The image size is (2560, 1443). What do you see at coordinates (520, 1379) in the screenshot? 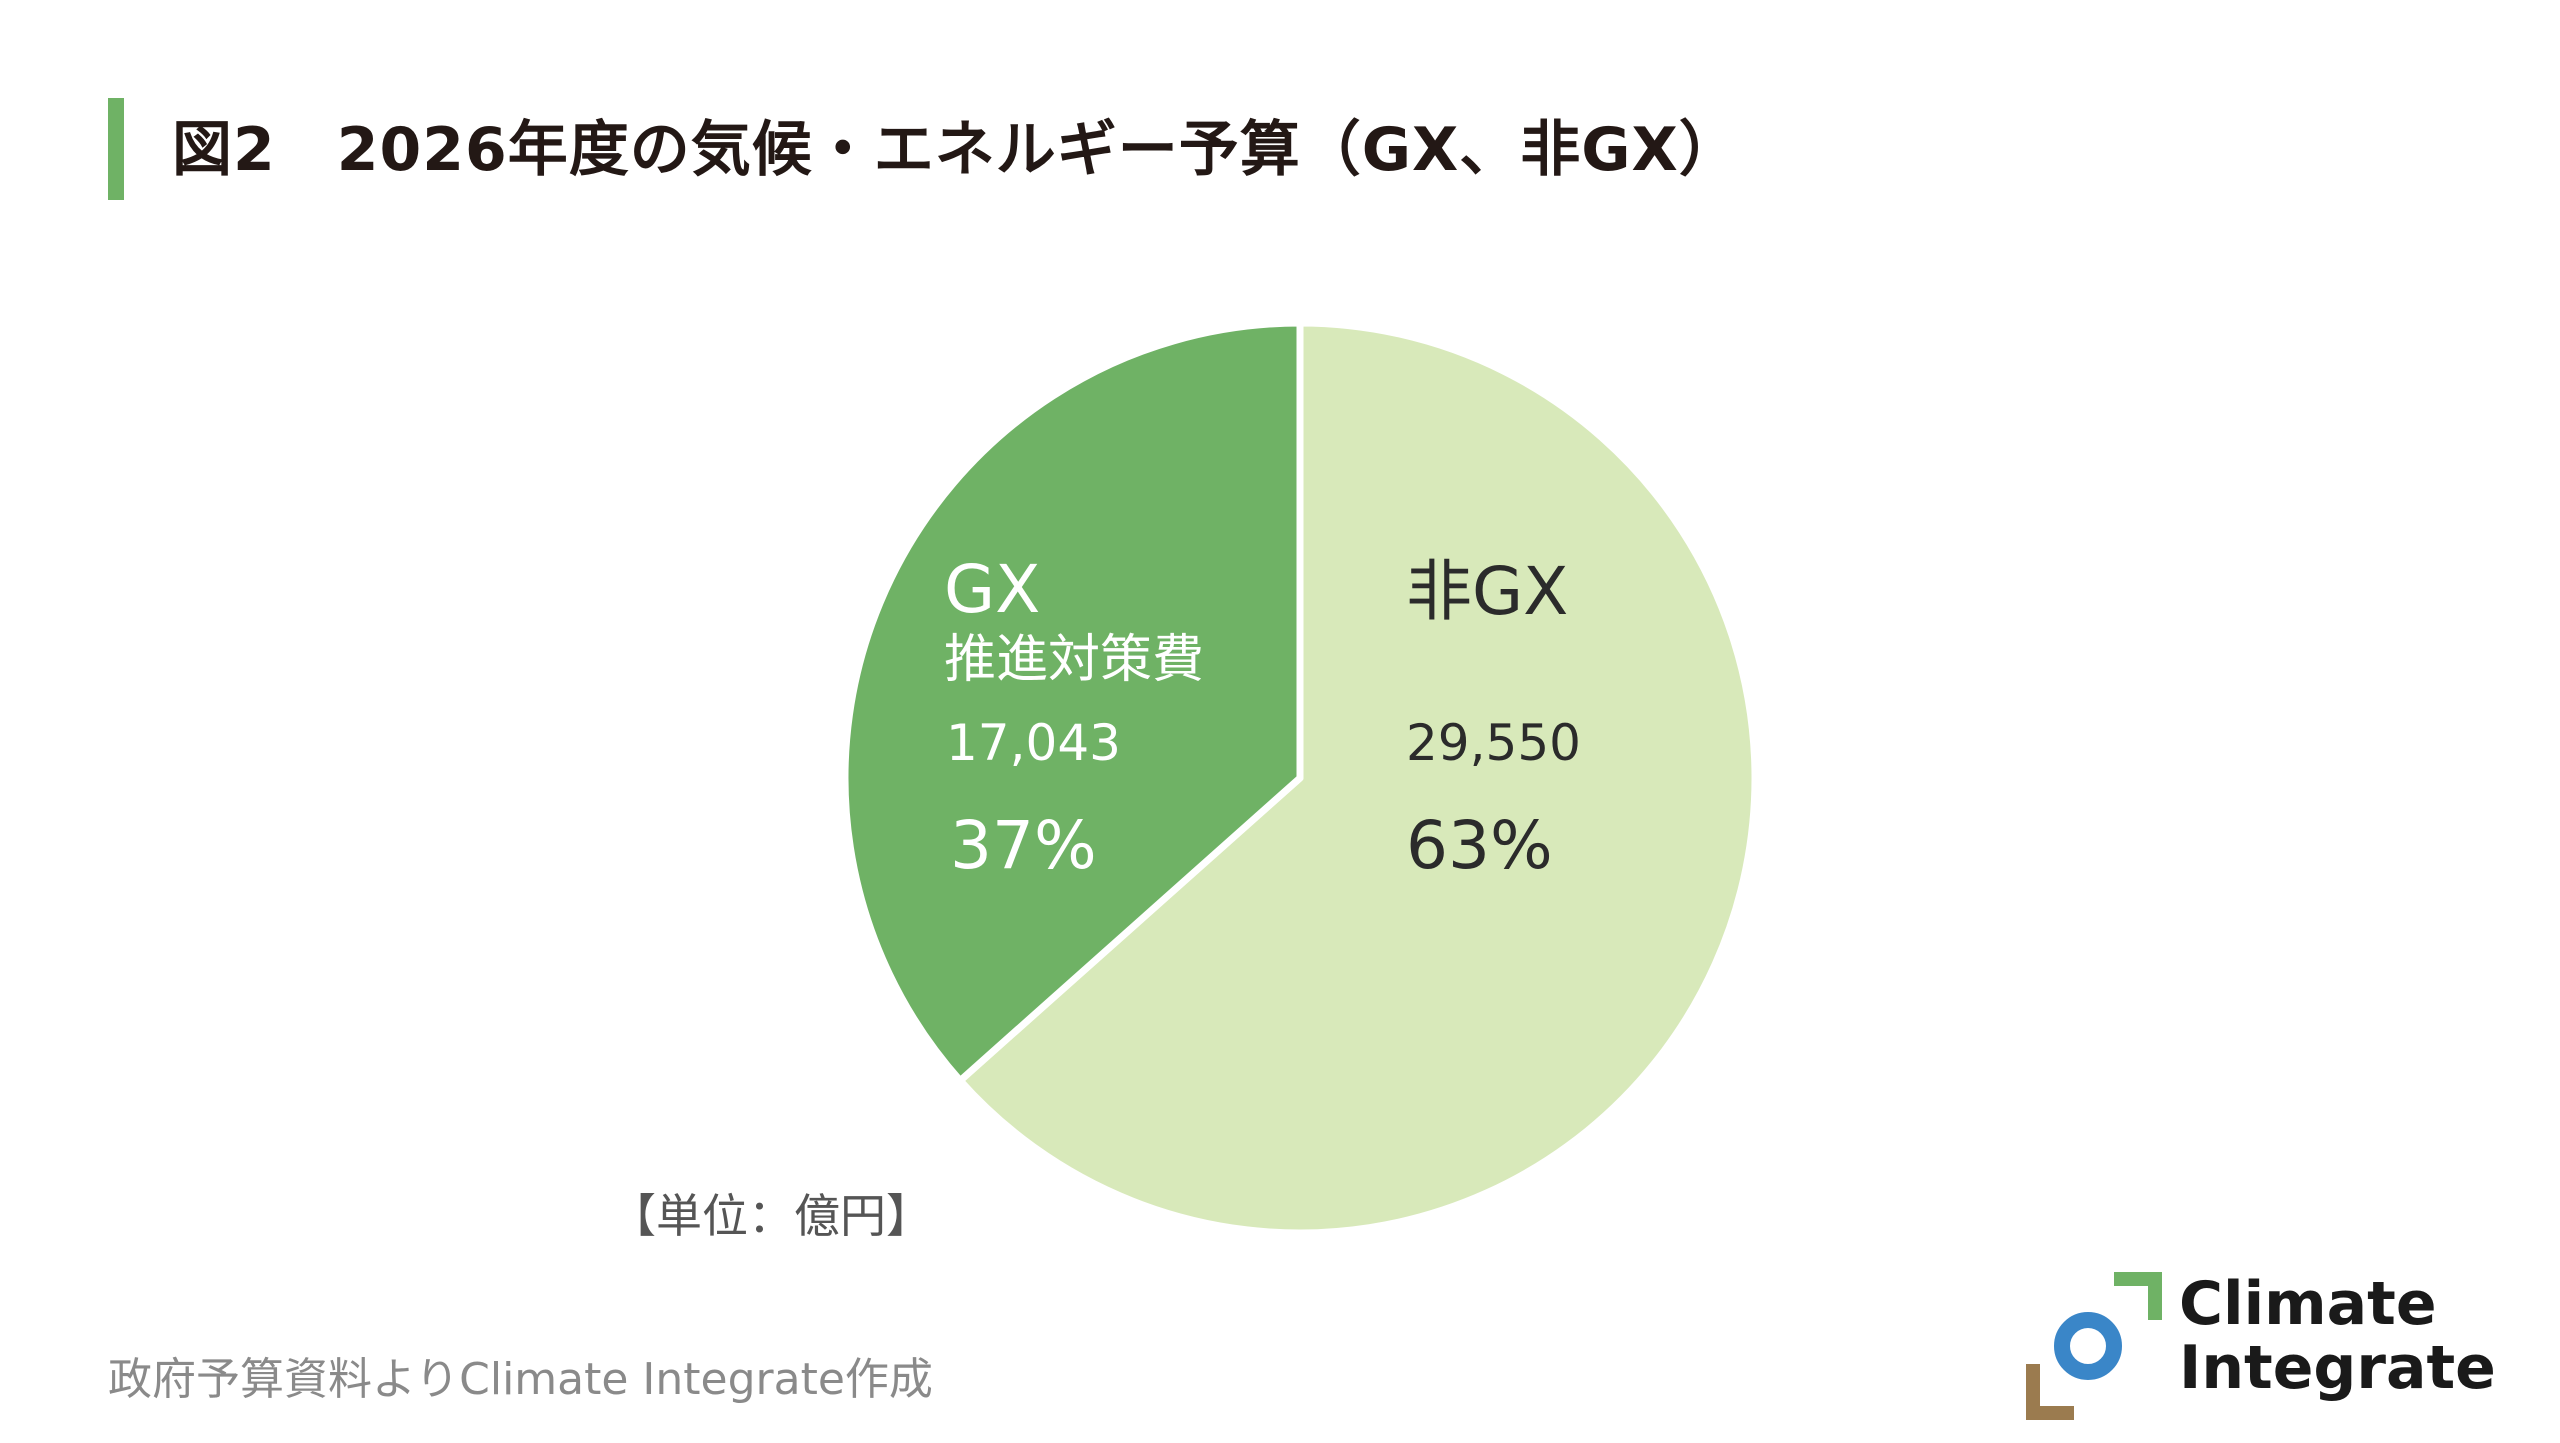
I see `source-note: 政府予算資料よりClimate Integrate作成` at bounding box center [520, 1379].